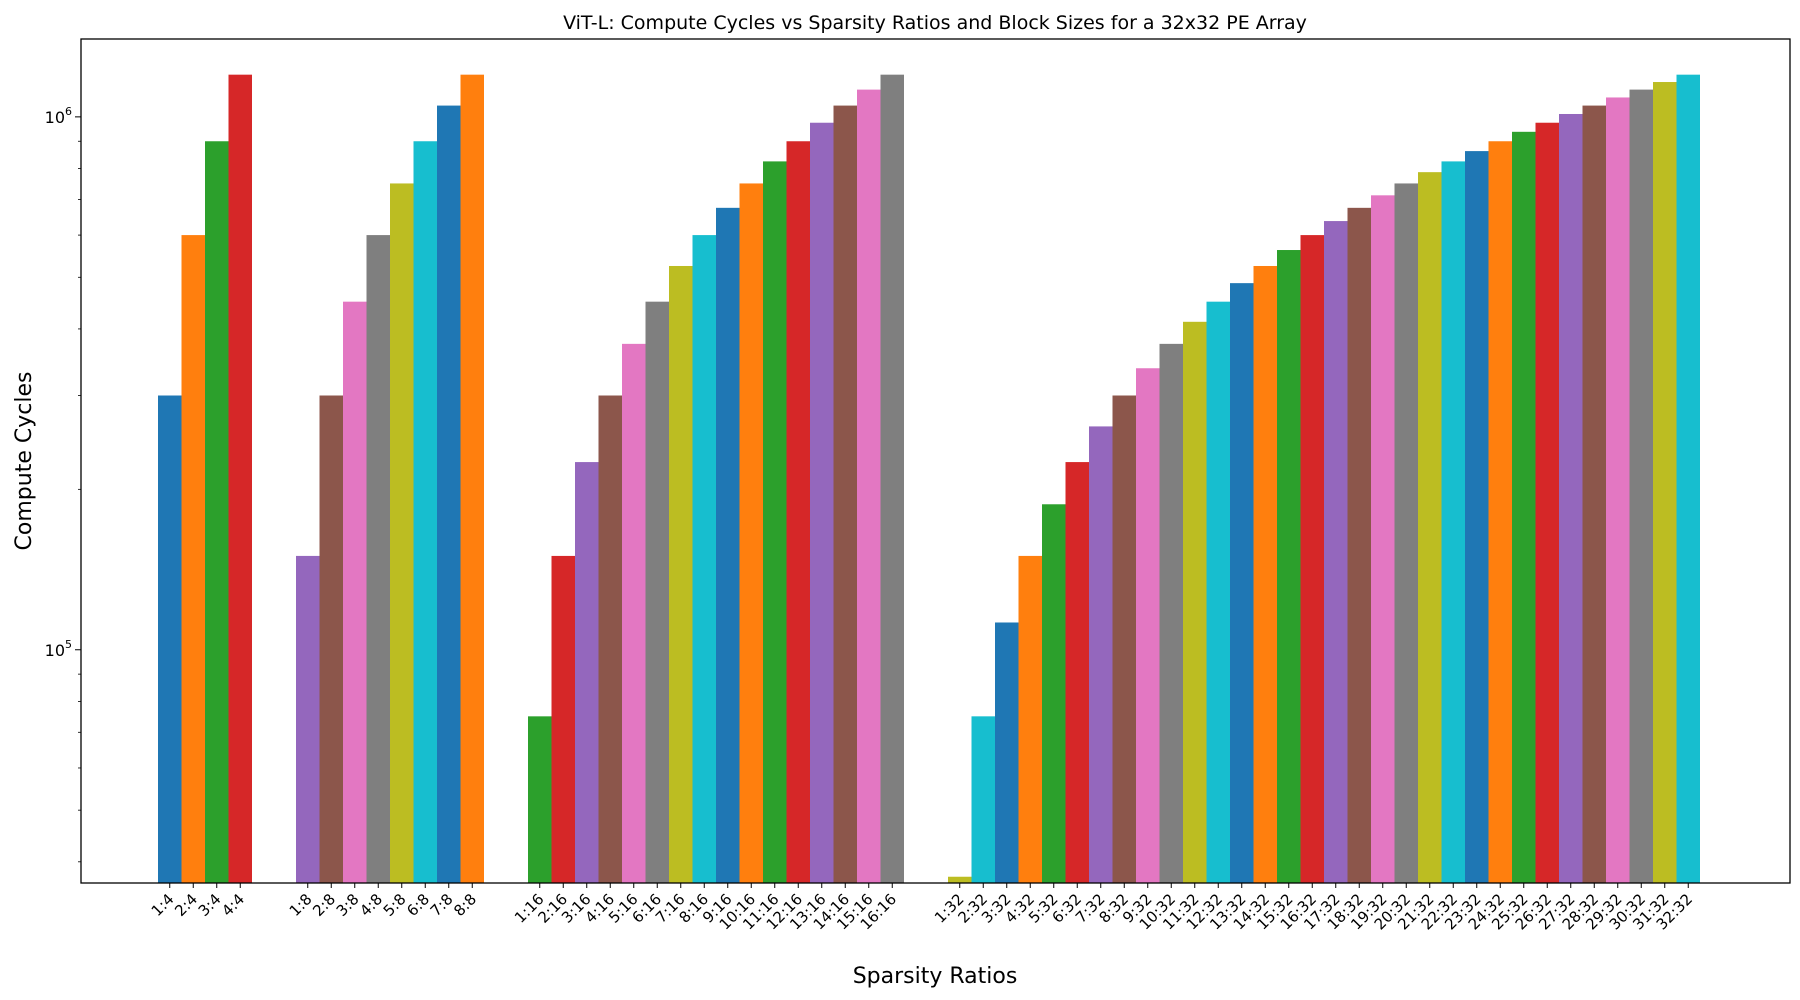  I want to click on y-tick-label: 10⁶, so click(58, 116).